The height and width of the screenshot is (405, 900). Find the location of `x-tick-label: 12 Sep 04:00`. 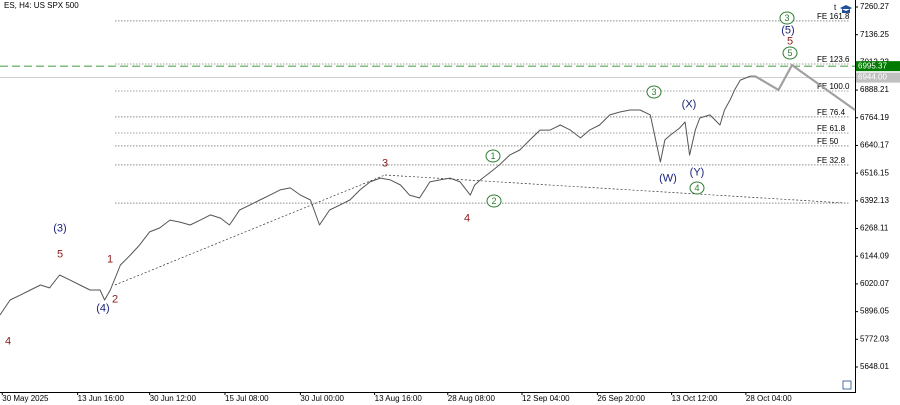

x-tick-label: 12 Sep 04:00 is located at coordinates (546, 398).